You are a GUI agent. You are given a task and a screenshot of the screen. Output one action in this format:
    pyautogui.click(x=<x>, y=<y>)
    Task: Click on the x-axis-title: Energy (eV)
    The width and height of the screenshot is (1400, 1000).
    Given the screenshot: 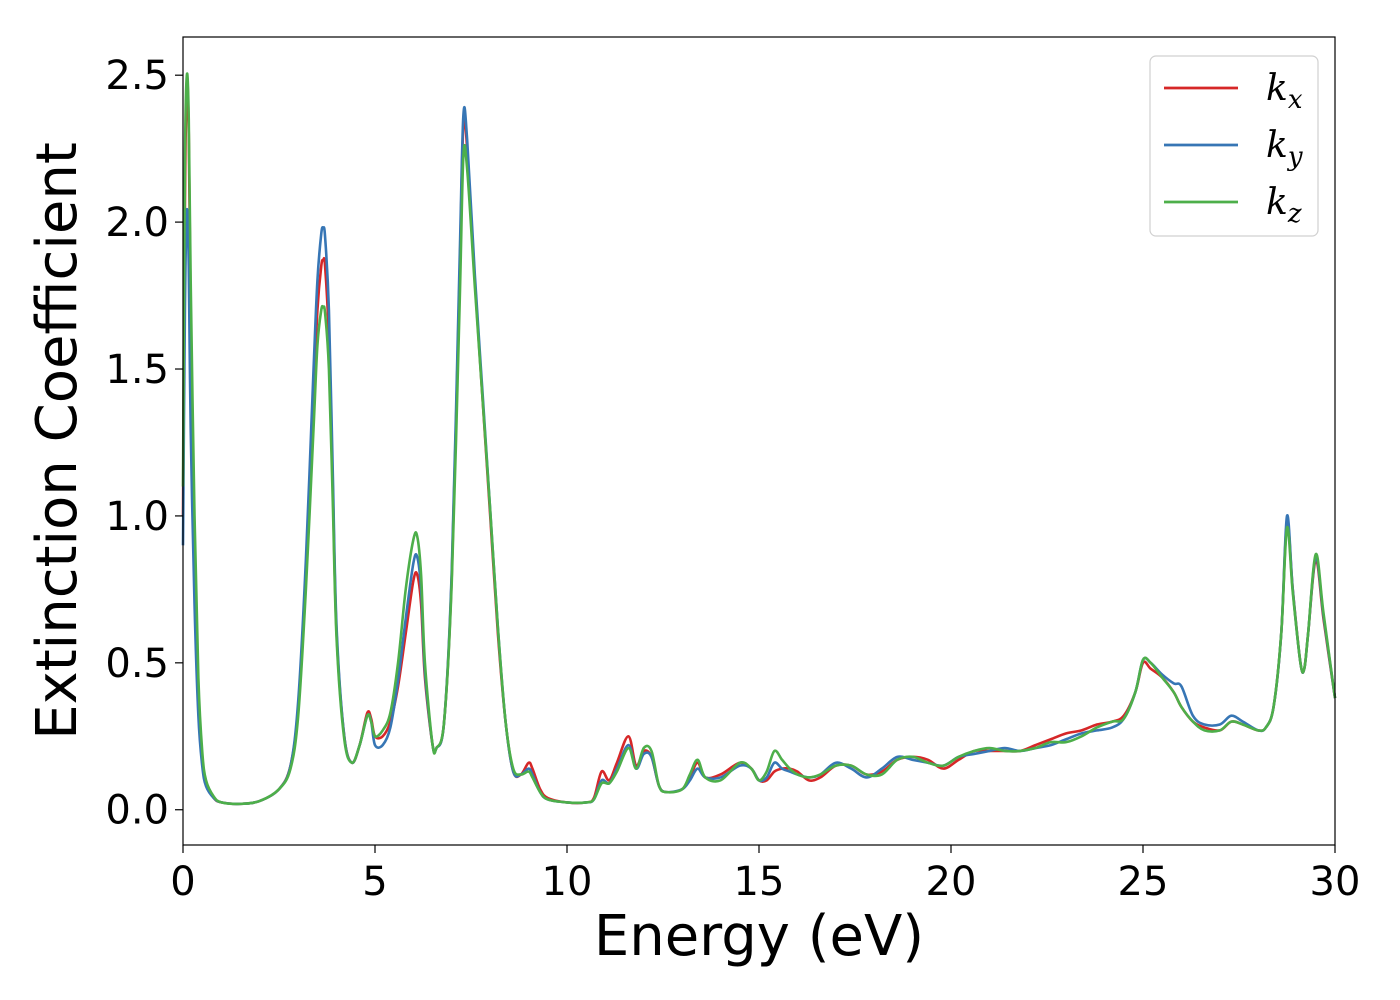 What is the action you would take?
    pyautogui.click(x=759, y=936)
    